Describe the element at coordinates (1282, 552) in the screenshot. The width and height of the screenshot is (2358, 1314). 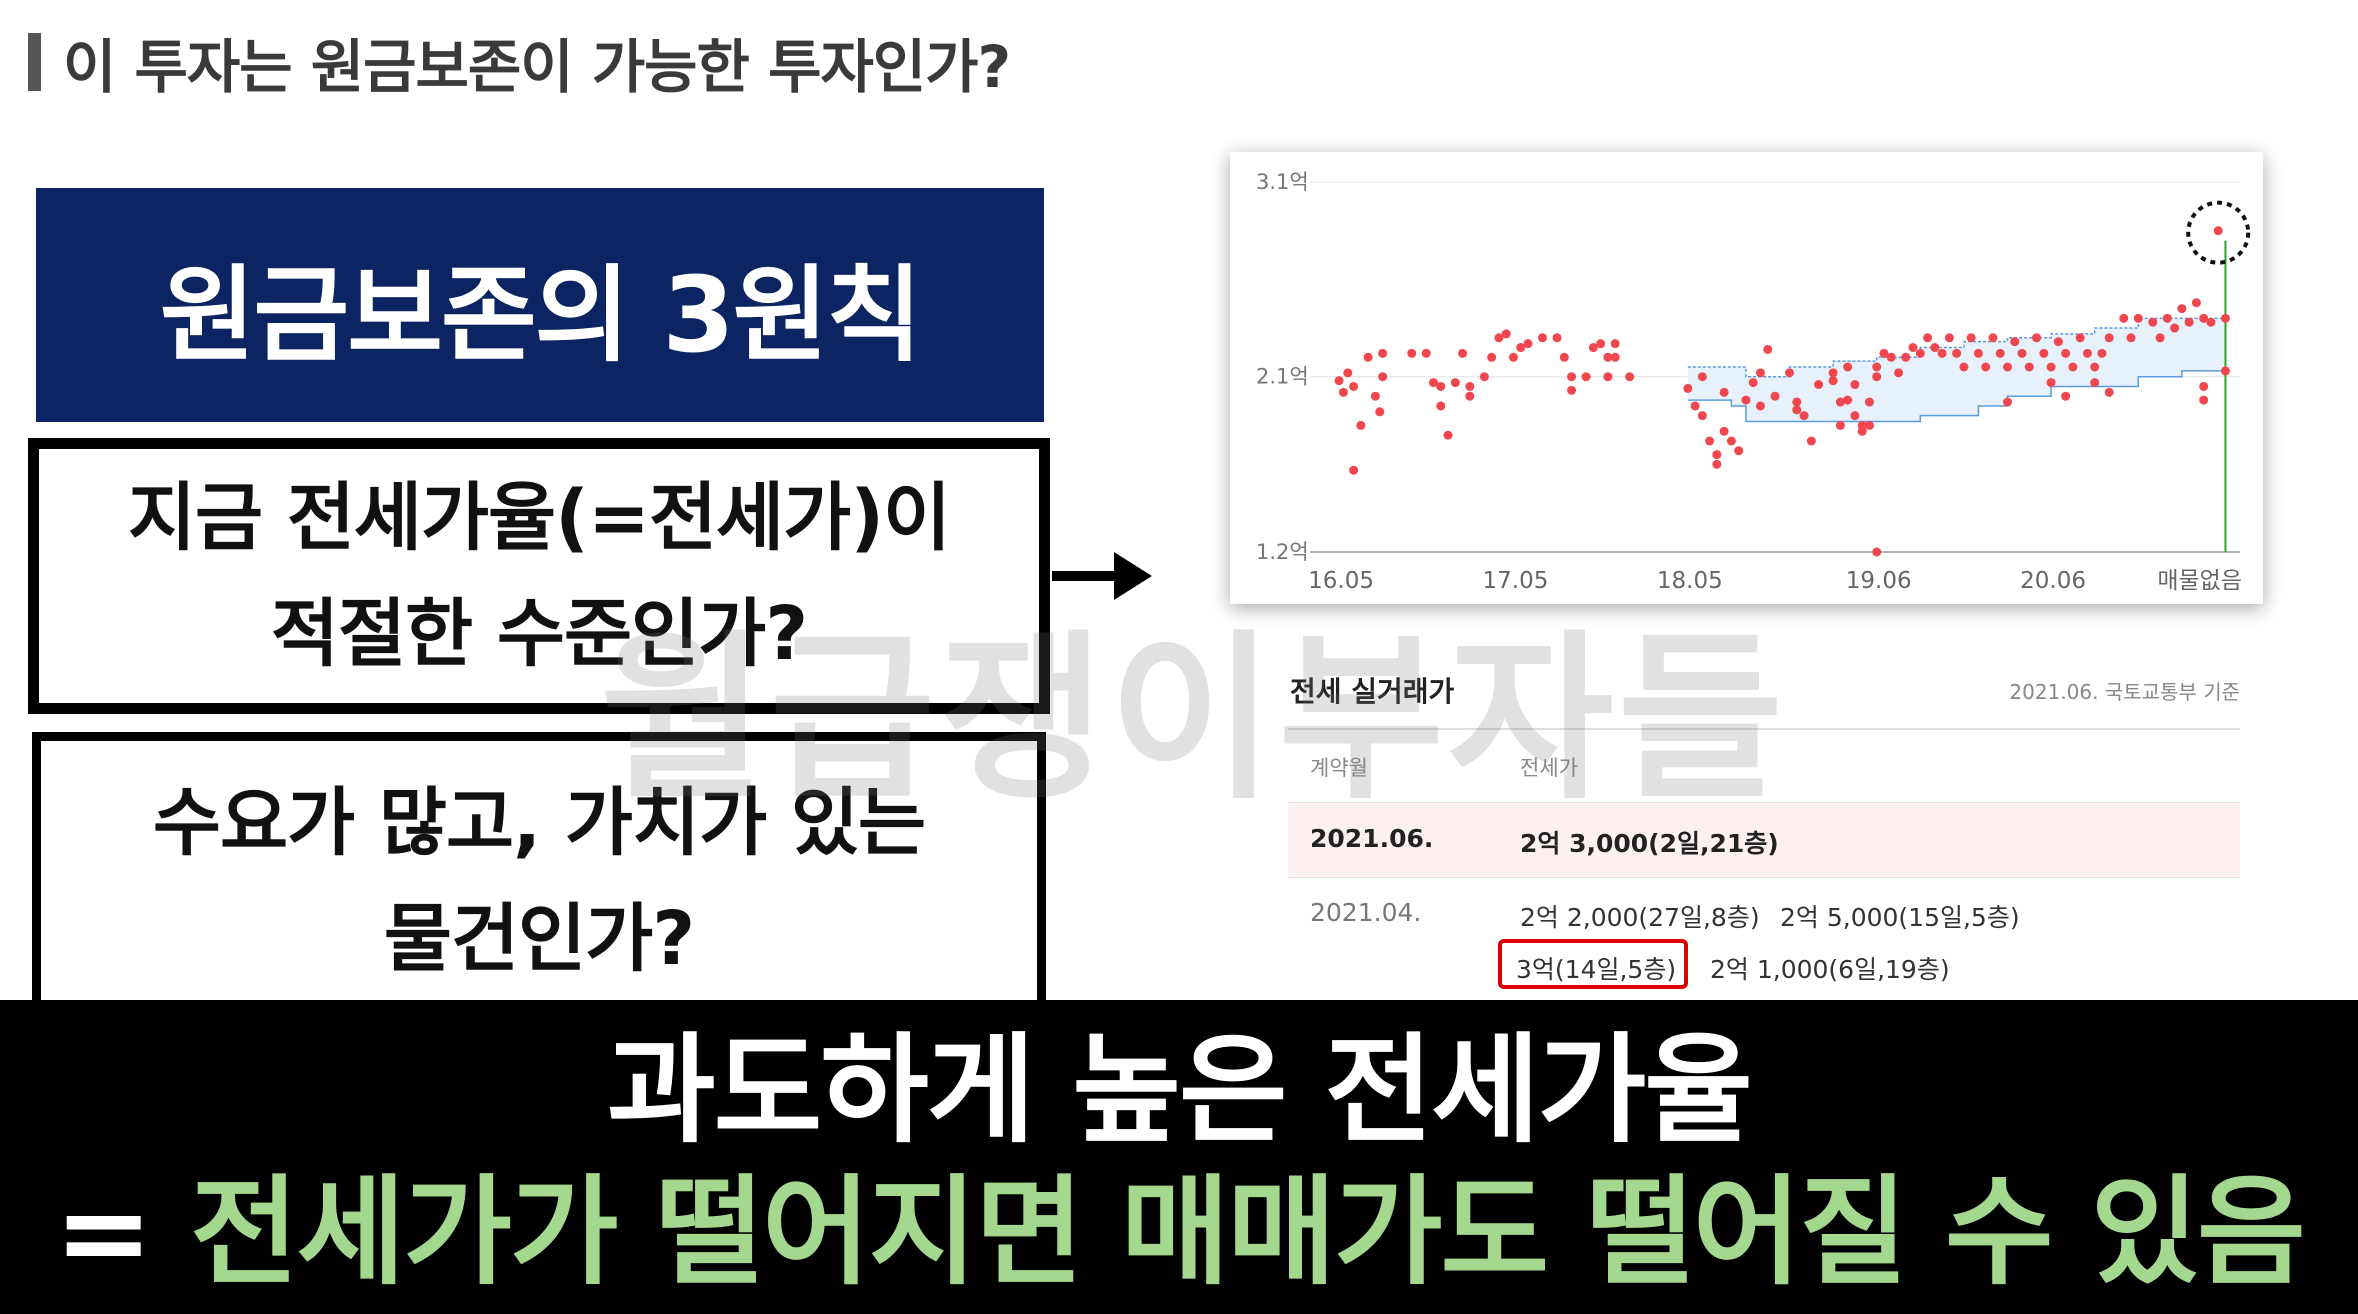
I see `y-tick-label: 1.2억` at that location.